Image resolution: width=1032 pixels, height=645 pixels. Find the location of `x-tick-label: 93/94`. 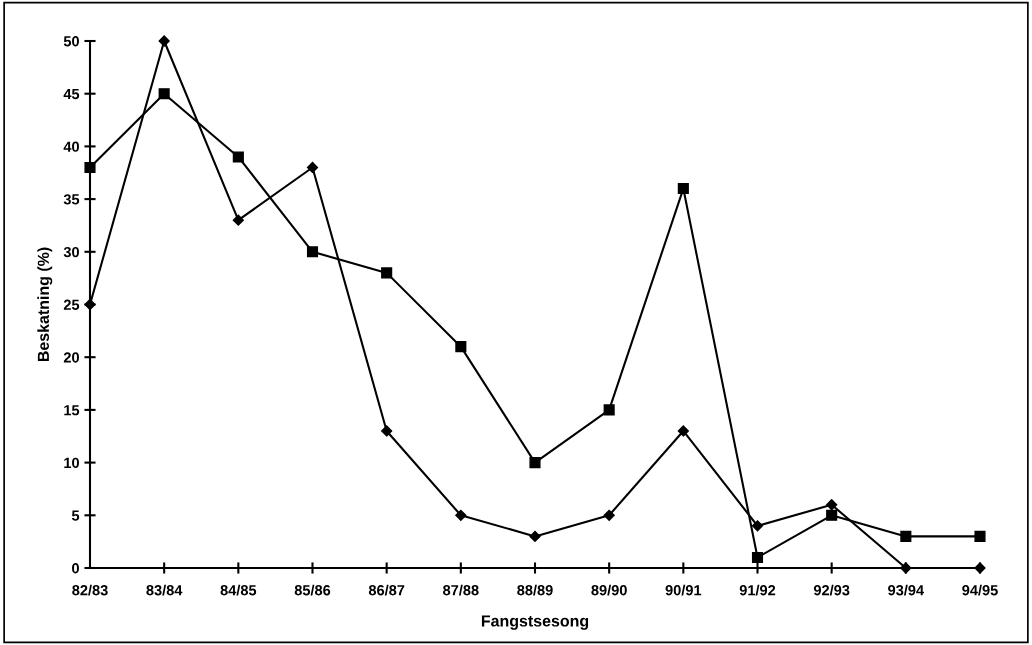

x-tick-label: 93/94 is located at coordinates (906, 590).